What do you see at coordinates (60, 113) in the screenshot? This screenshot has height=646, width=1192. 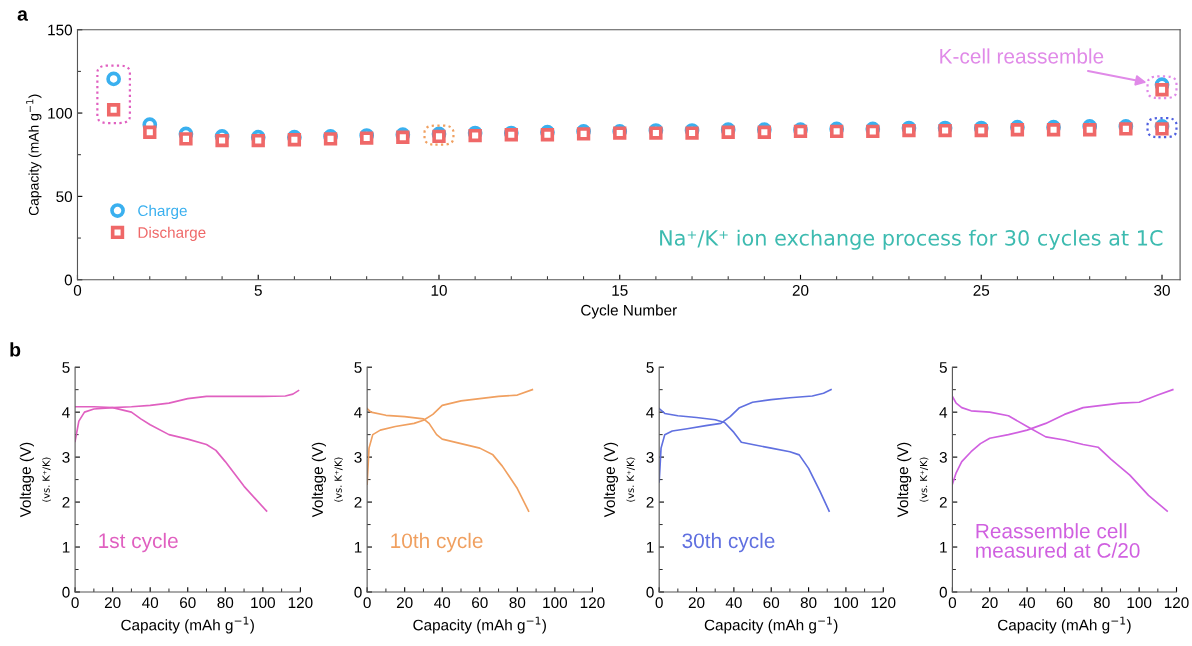 I see `y-tick-label: 100` at bounding box center [60, 113].